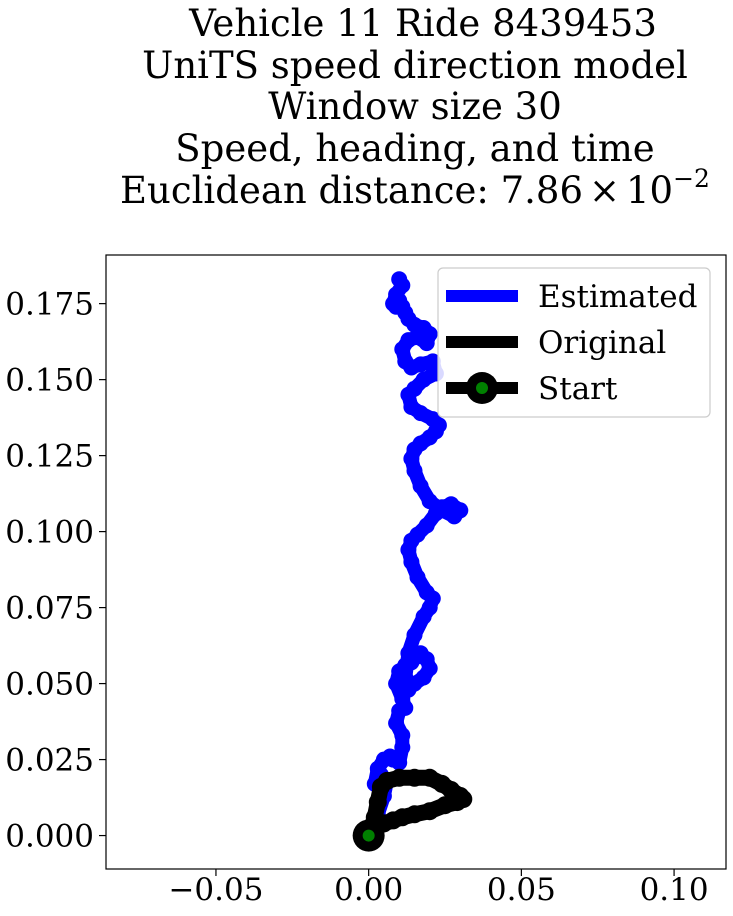 The width and height of the screenshot is (733, 916). I want to click on legend-frame, so click(574, 342).